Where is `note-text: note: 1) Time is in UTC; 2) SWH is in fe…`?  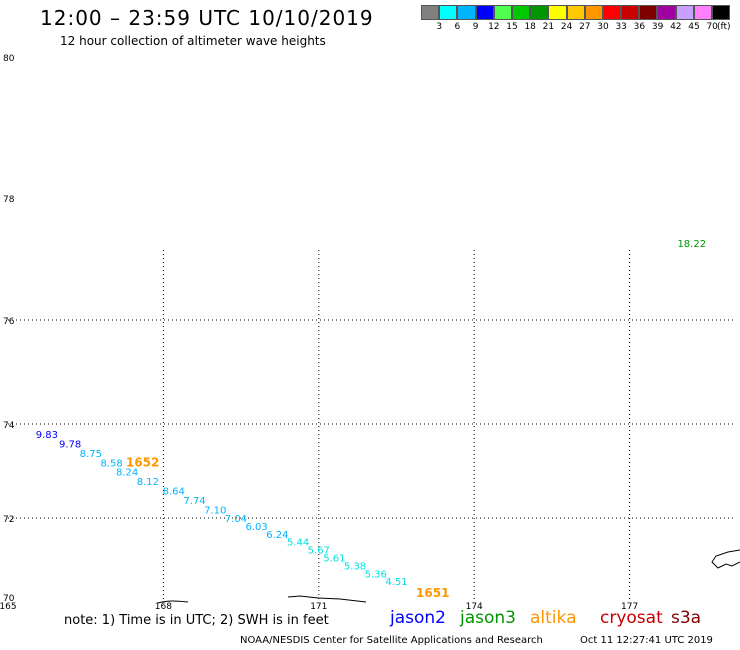
note-text: note: 1) Time is in UTC; 2) SWH is in fe… is located at coordinates (196, 620).